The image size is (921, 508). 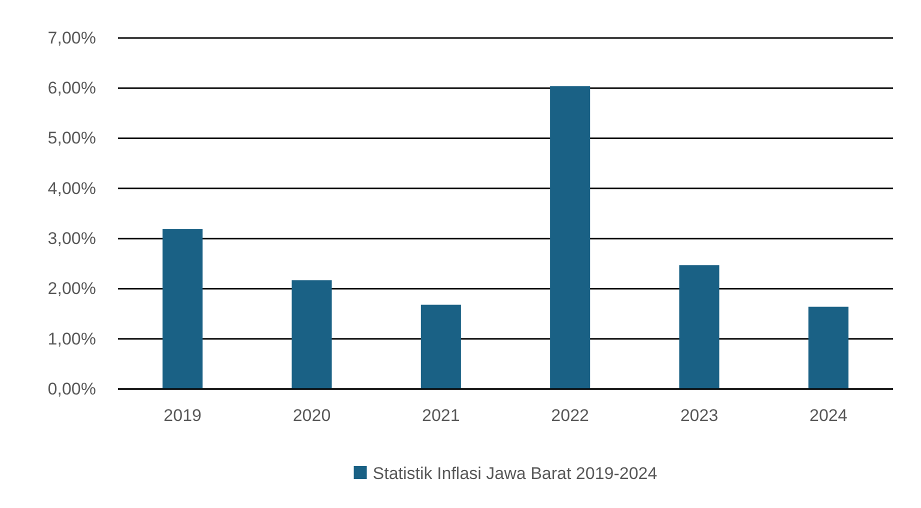 What do you see at coordinates (72, 338) in the screenshot?
I see `y-tick-label: 1,00%` at bounding box center [72, 338].